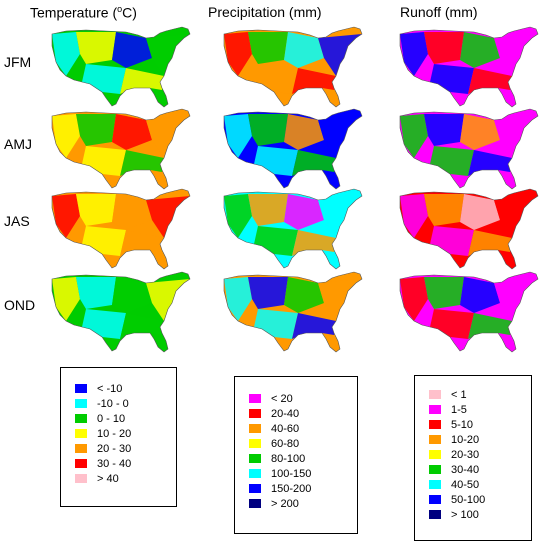 This screenshot has width=546, height=550. Describe the element at coordinates (303, 413) in the screenshot. I see `precipitation-legend-item: 20-40` at that location.